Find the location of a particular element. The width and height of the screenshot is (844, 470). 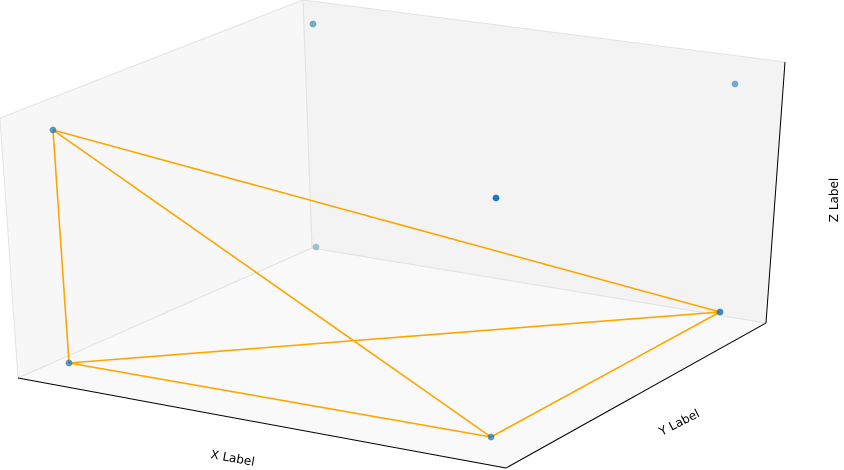

z-axis-line is located at coordinates (775, 192).